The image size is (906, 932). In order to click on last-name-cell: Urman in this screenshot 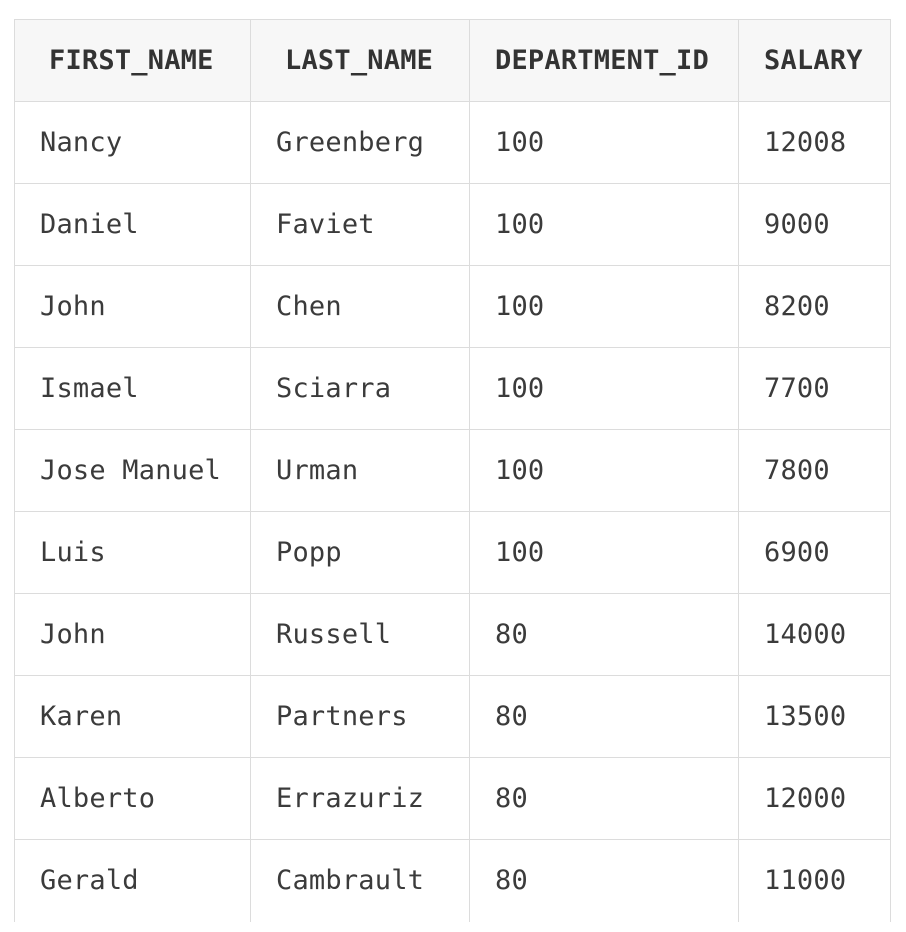, I will do `click(360, 470)`.